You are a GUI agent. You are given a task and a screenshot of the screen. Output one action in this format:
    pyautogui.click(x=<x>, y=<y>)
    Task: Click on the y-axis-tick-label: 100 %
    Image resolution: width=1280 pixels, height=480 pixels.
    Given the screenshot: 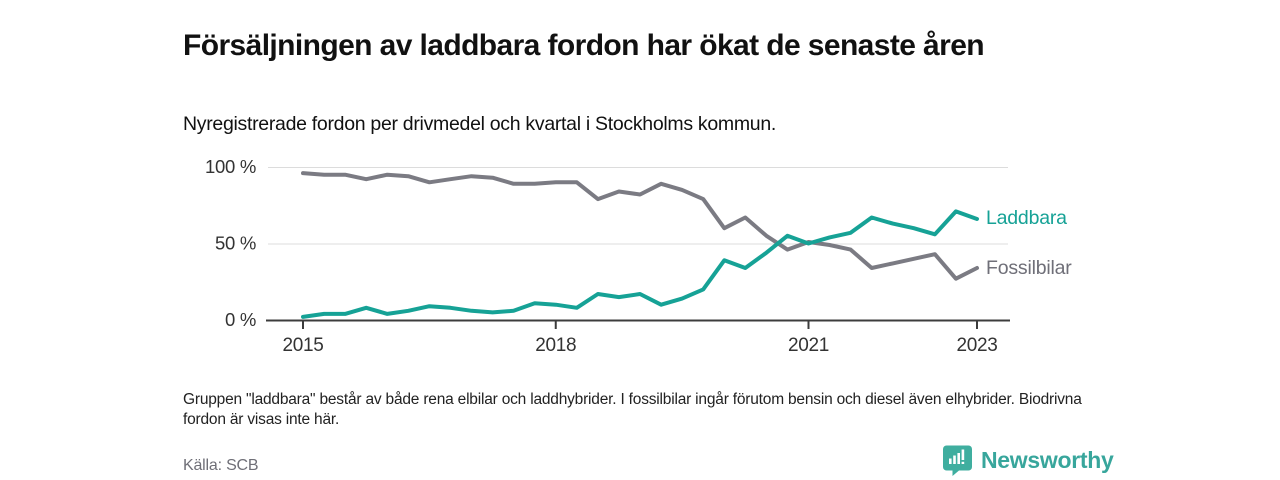 What is the action you would take?
    pyautogui.click(x=230, y=166)
    